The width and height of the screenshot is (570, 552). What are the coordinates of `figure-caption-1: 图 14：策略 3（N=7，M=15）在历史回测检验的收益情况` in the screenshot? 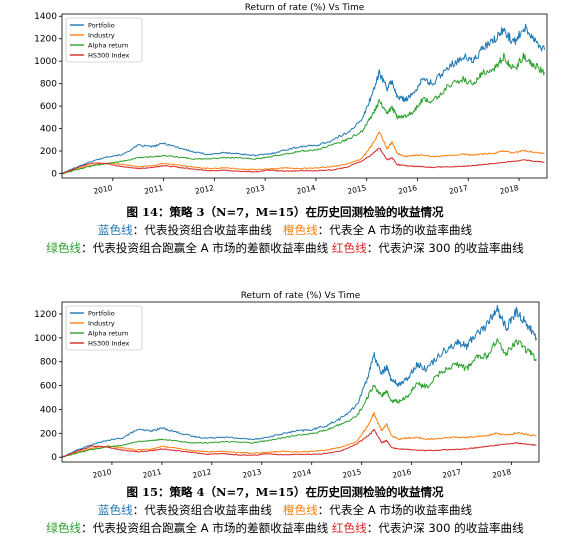 It's located at (285, 212).